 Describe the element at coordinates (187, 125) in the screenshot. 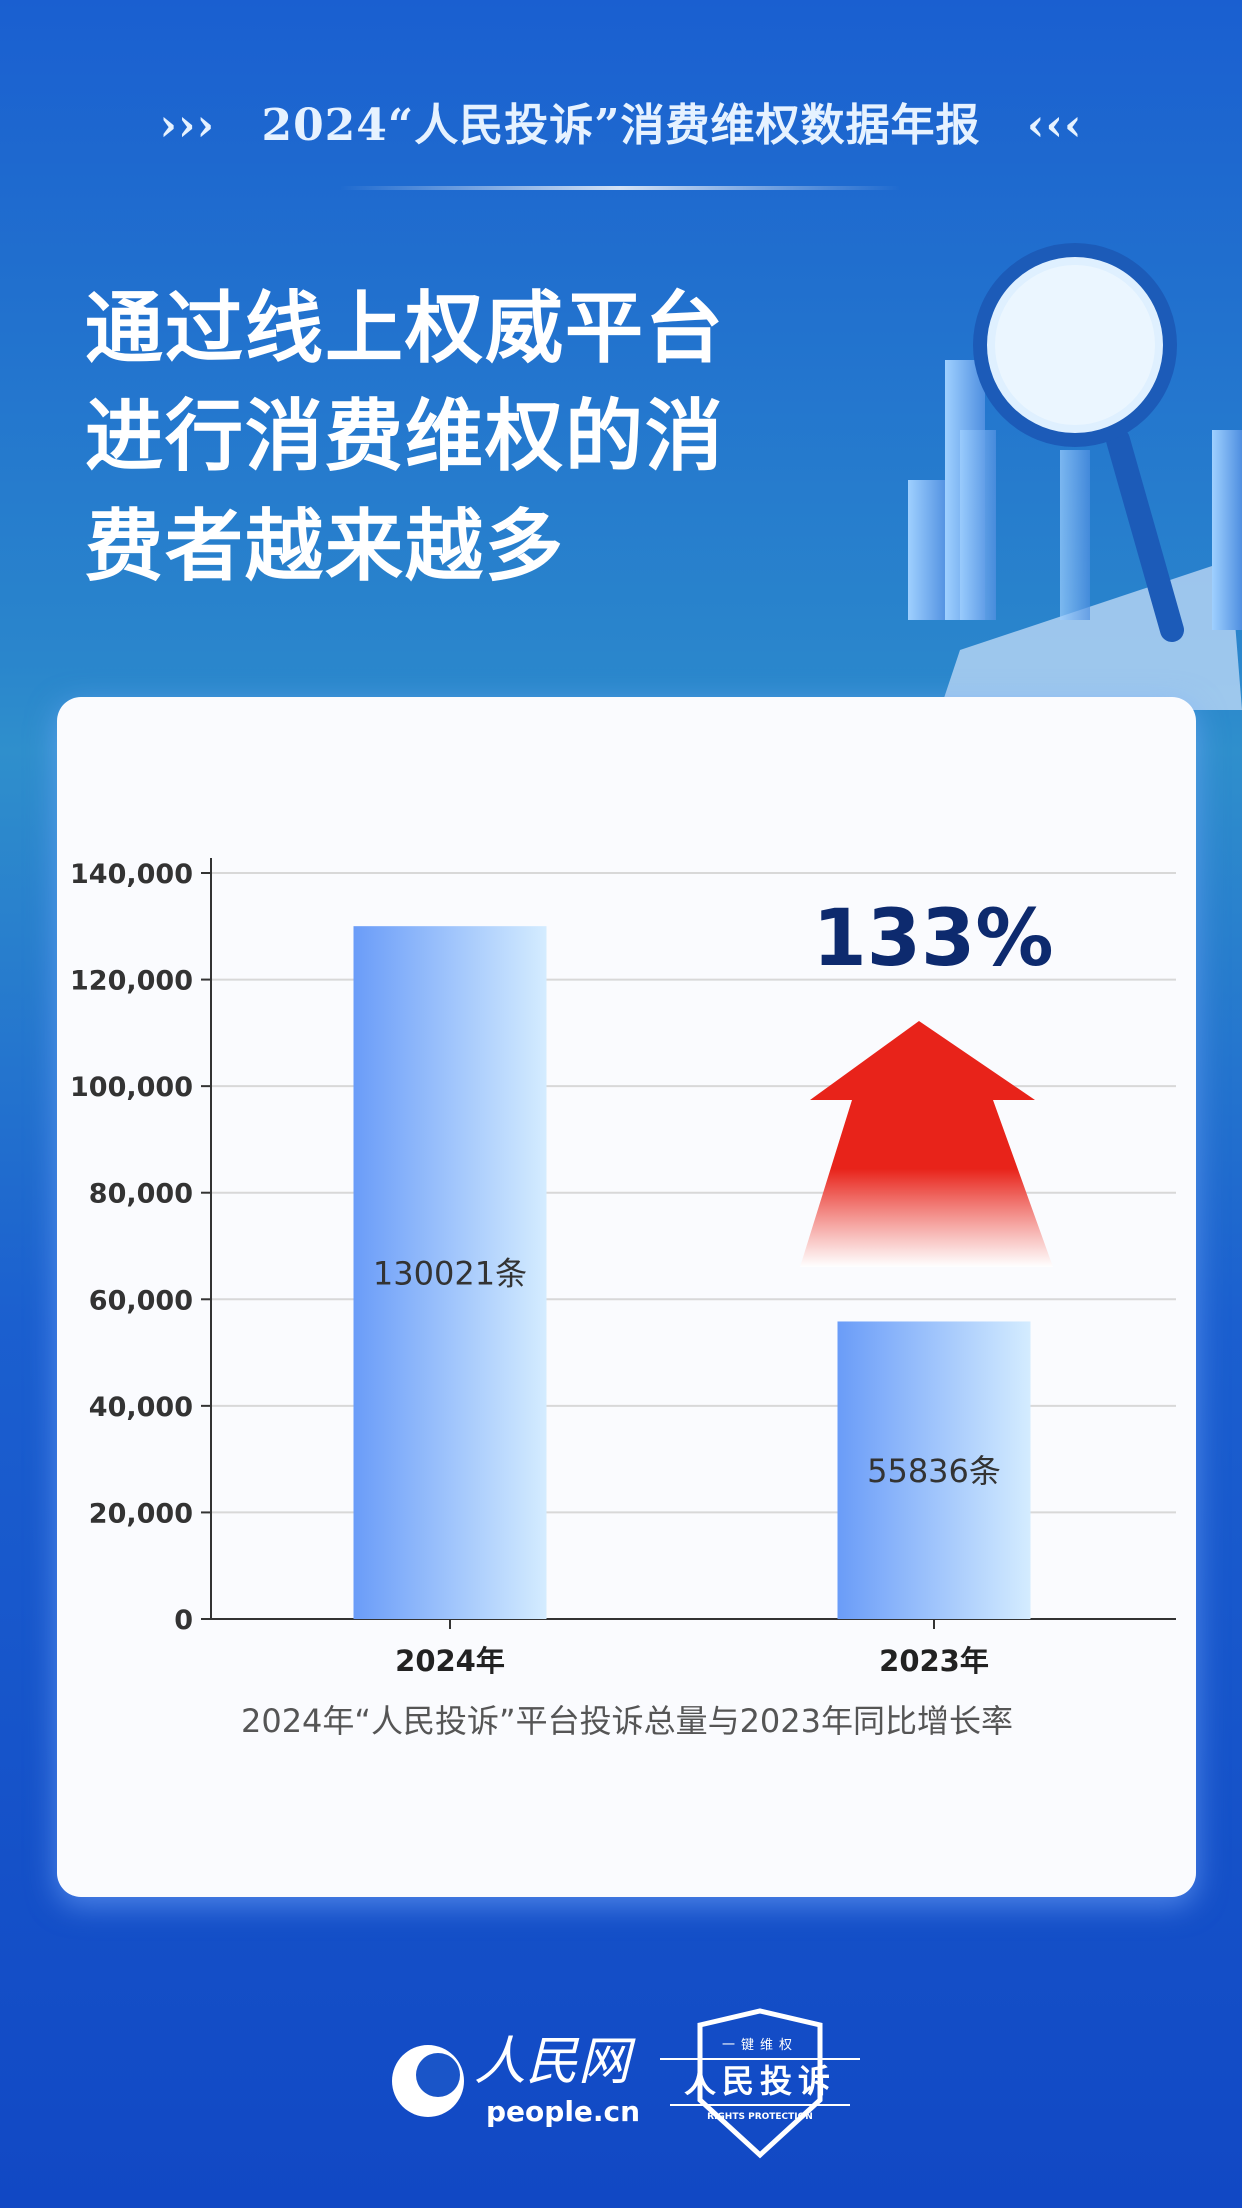

I see `left-chevrons-icon: ›››` at that location.